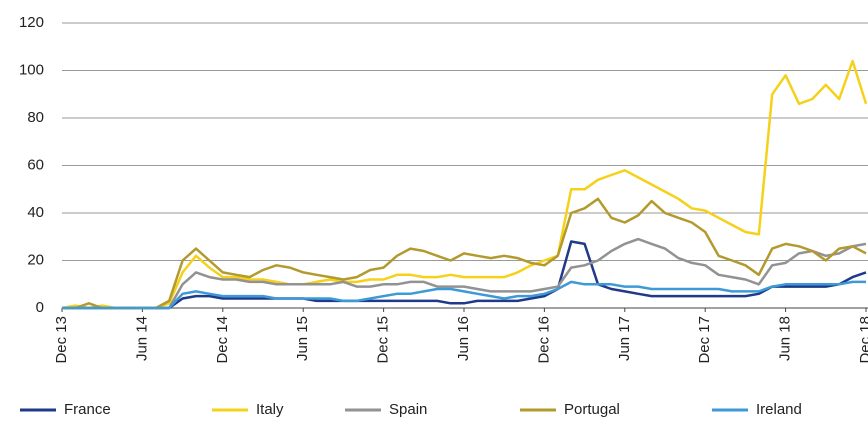  I want to click on x-tick-label: Dec 17, so click(704, 340).